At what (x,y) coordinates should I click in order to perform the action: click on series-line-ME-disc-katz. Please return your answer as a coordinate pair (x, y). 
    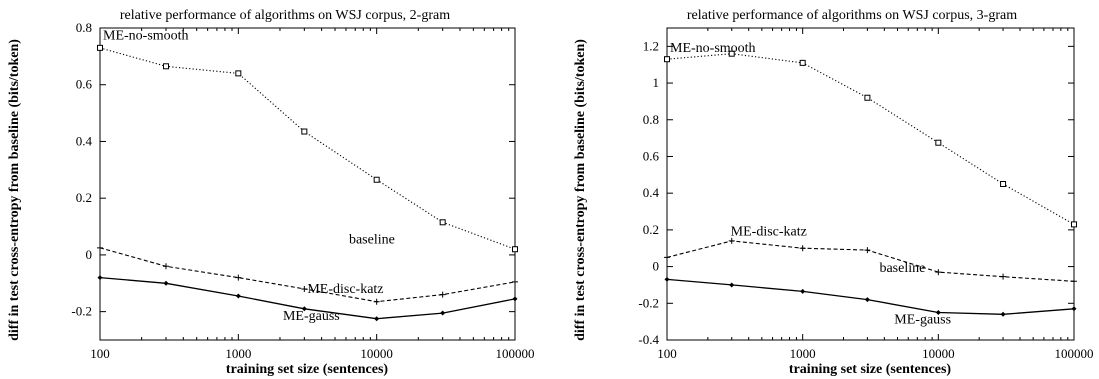
    Looking at the image, I should click on (870, 261).